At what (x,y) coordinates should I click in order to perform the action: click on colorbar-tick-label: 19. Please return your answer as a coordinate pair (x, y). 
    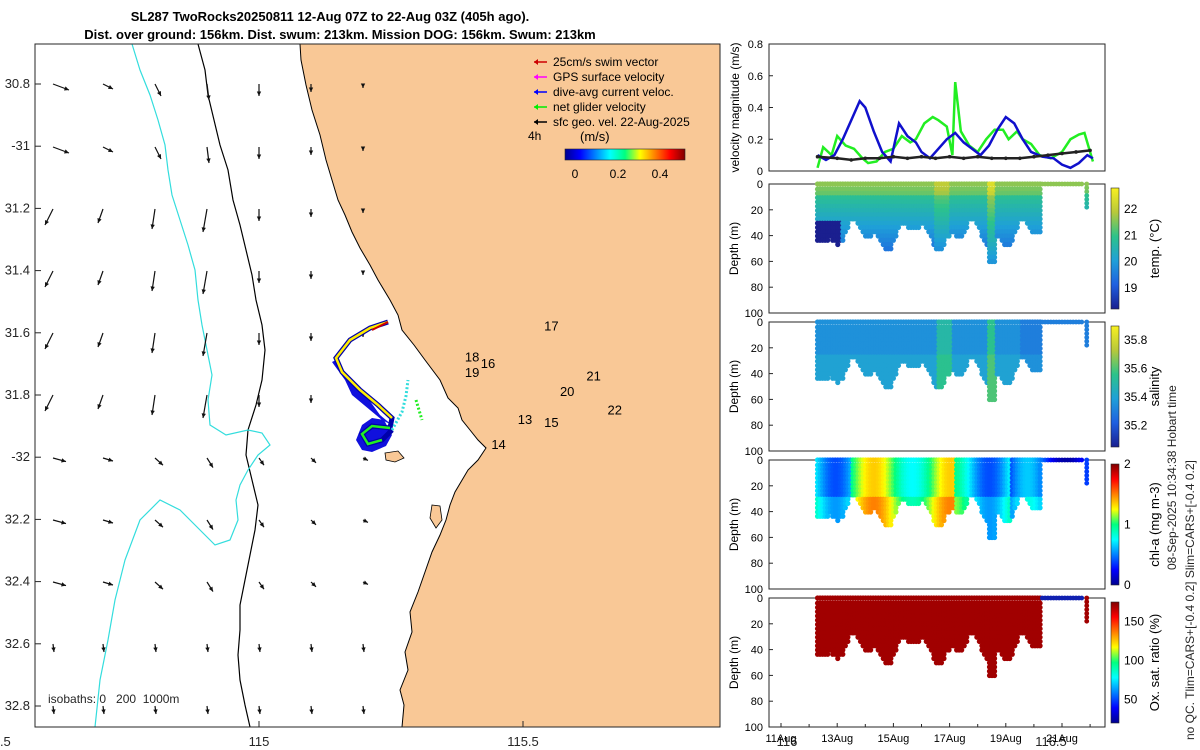
    Looking at the image, I should click on (1131, 288).